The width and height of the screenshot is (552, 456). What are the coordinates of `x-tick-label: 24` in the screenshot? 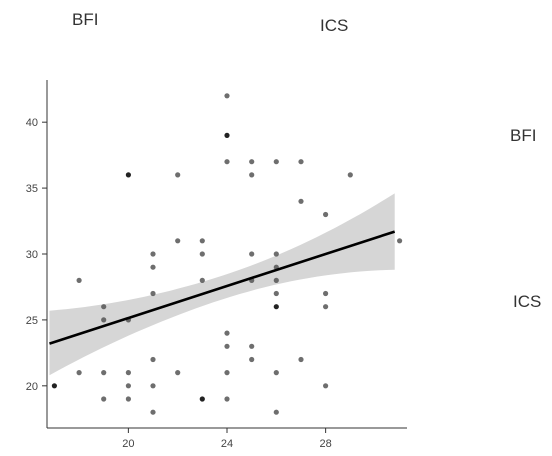 It's located at (227, 444).